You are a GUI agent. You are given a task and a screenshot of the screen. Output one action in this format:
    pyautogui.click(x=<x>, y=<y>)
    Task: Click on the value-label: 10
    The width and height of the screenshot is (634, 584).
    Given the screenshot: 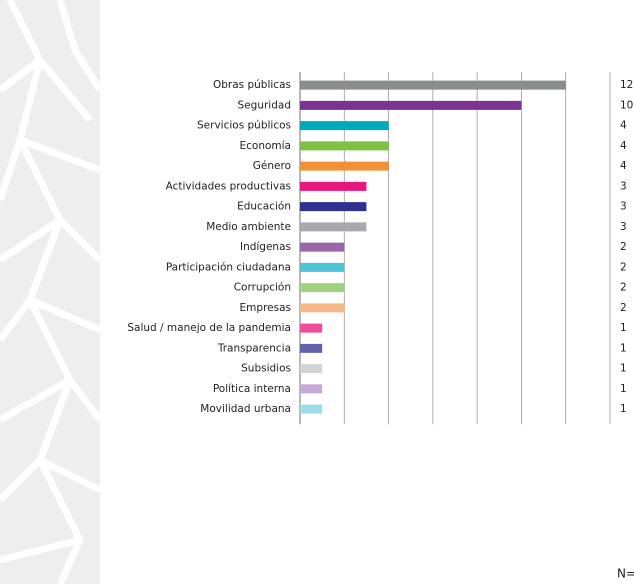 What is the action you would take?
    pyautogui.click(x=626, y=105)
    